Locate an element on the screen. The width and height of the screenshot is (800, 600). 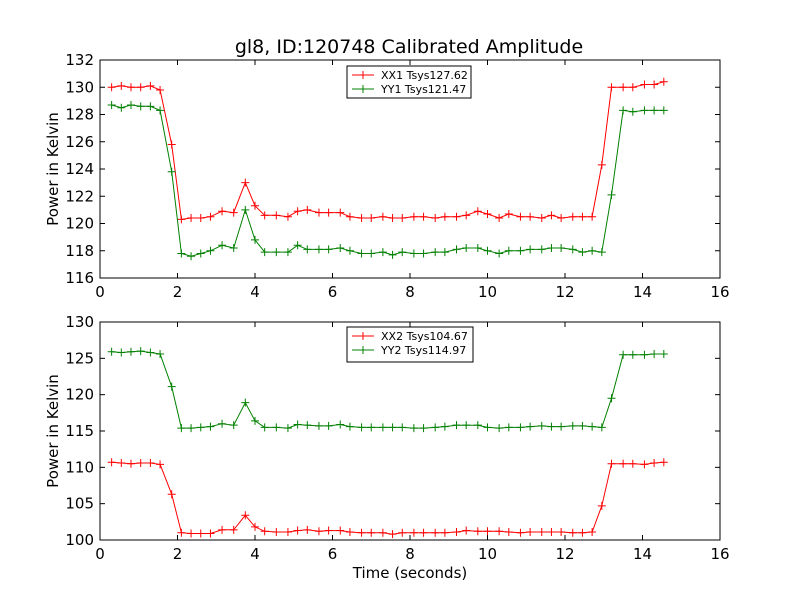
legend-marker is located at coordinates (363, 75).